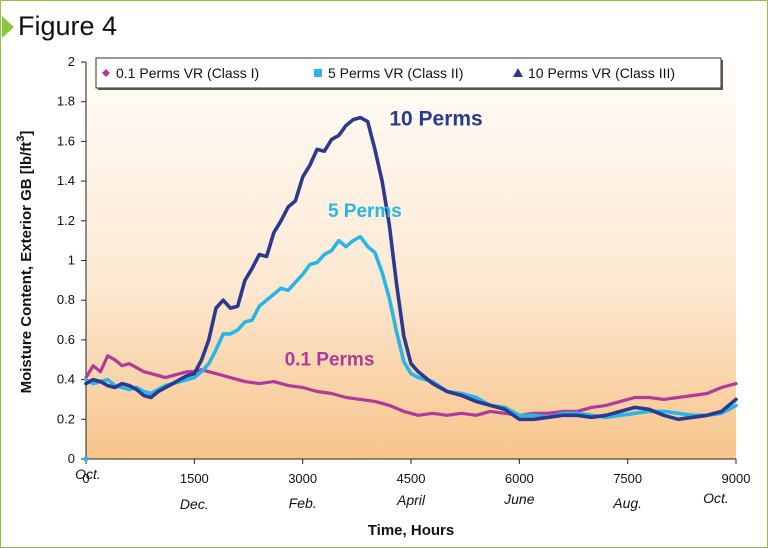 Image resolution: width=768 pixels, height=548 pixels. What do you see at coordinates (395, 73) in the screenshot?
I see `legend-label: 5 Perms VR (Class II)` at bounding box center [395, 73].